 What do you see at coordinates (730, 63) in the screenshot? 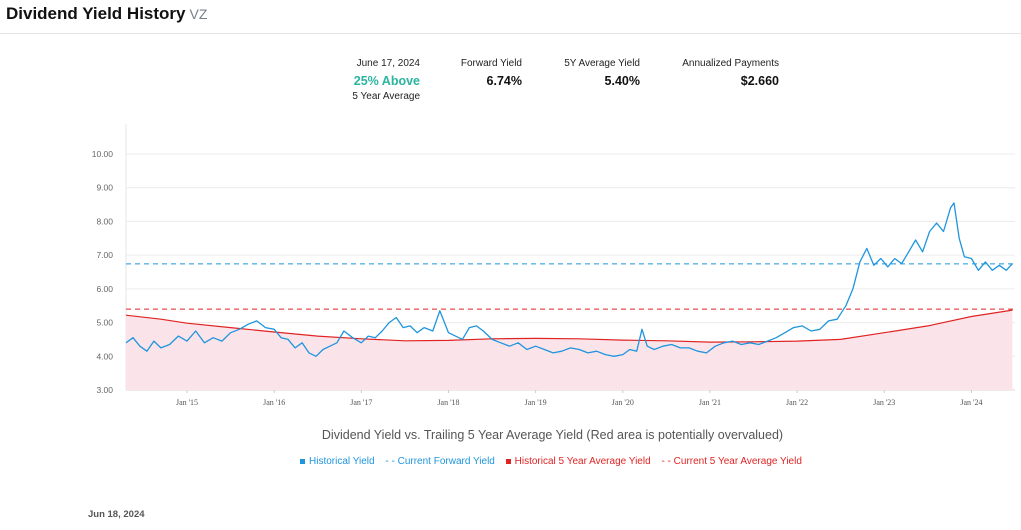
I see `stat-payments-label: Annualized Payments` at bounding box center [730, 63].